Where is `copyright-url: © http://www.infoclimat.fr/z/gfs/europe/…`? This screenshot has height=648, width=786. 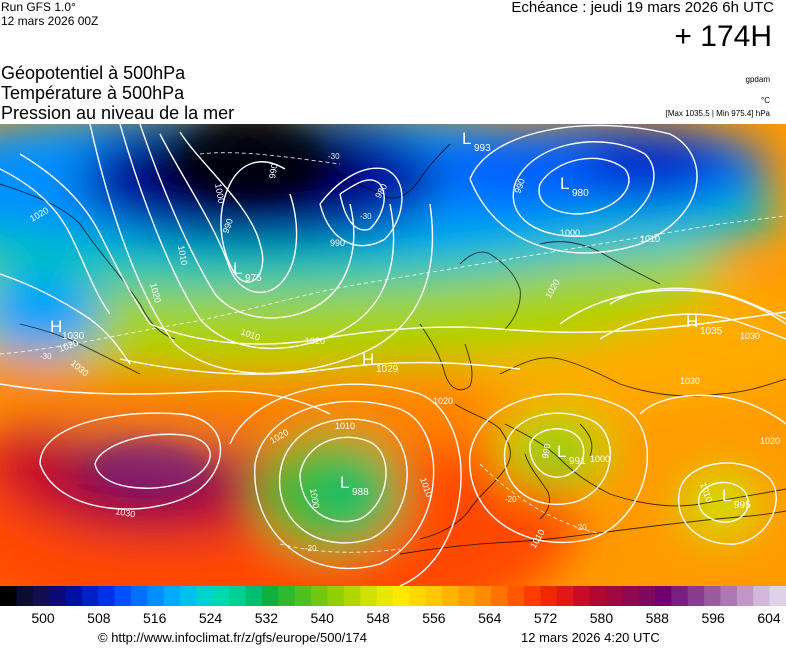
copyright-url: © http://www.infoclimat.fr/z/gfs/europe/… is located at coordinates (232, 637).